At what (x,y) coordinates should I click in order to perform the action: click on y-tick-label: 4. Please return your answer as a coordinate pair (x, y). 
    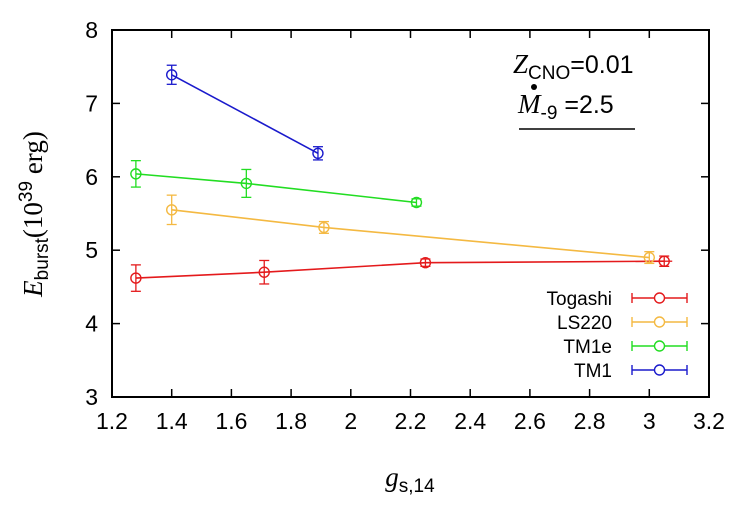
    Looking at the image, I should click on (91, 324).